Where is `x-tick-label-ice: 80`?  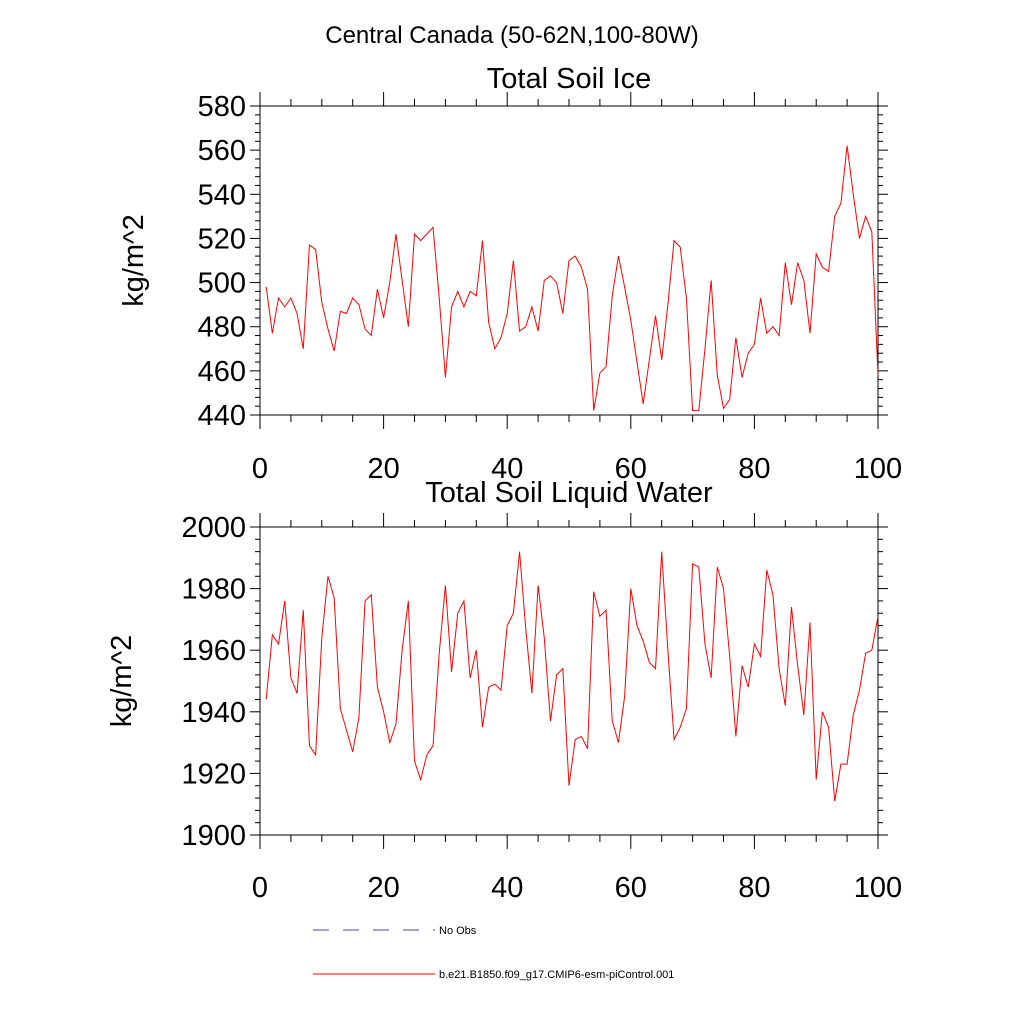
x-tick-label-ice: 80 is located at coordinates (754, 469).